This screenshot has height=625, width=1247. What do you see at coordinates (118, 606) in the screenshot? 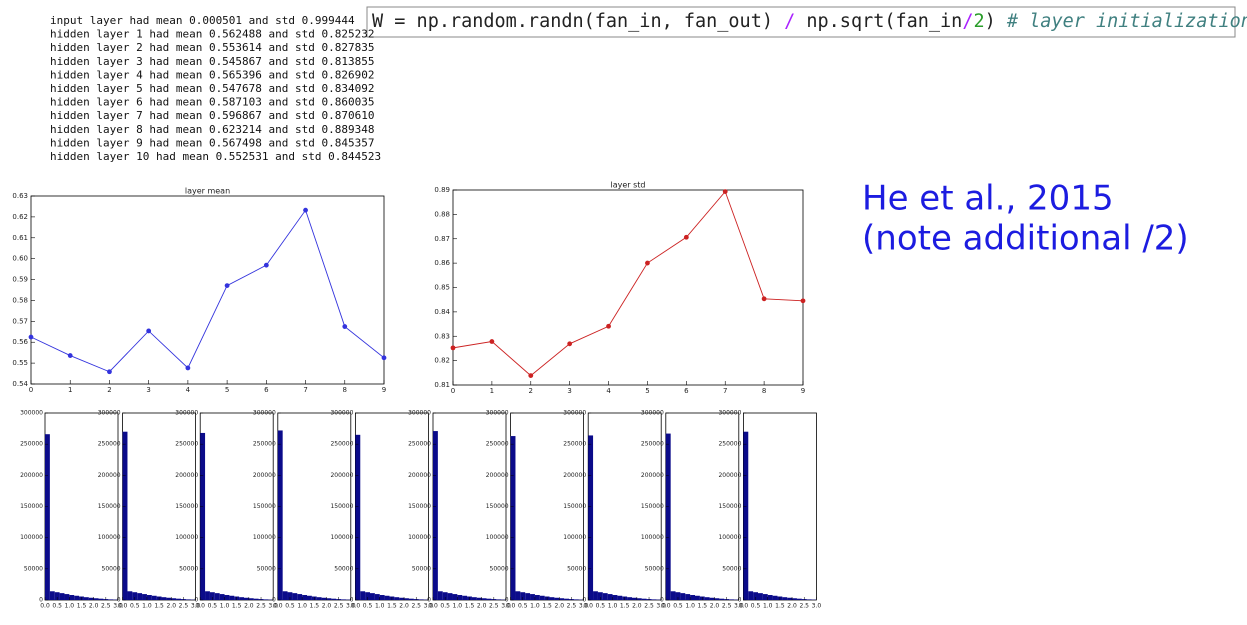
I see `x-tick-label: 3.0` at bounding box center [118, 606].